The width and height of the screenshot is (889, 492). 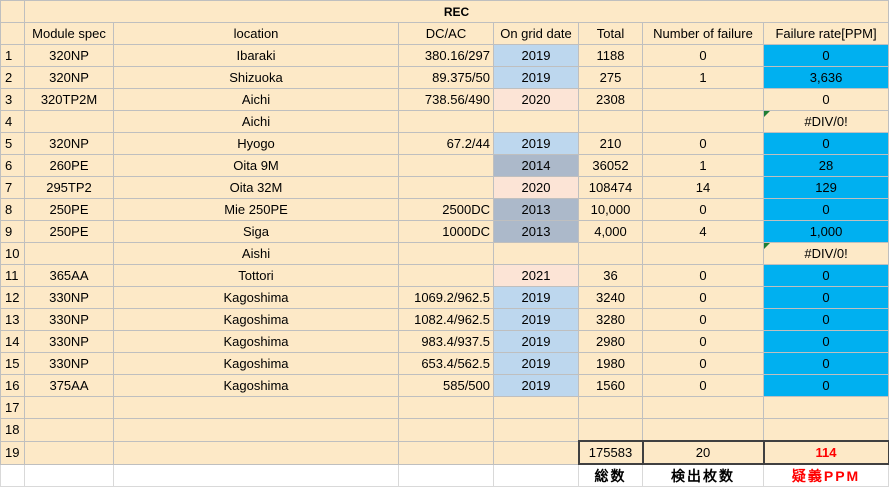 I want to click on row-number-header, so click(x=12, y=33).